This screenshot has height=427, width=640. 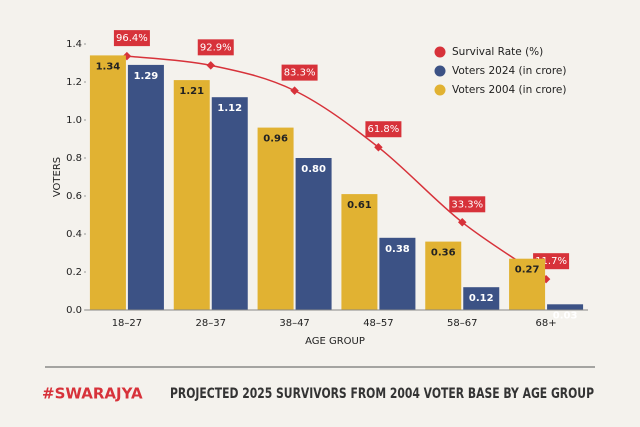 I want to click on y-tick-label: 1.0, so click(x=74, y=120).